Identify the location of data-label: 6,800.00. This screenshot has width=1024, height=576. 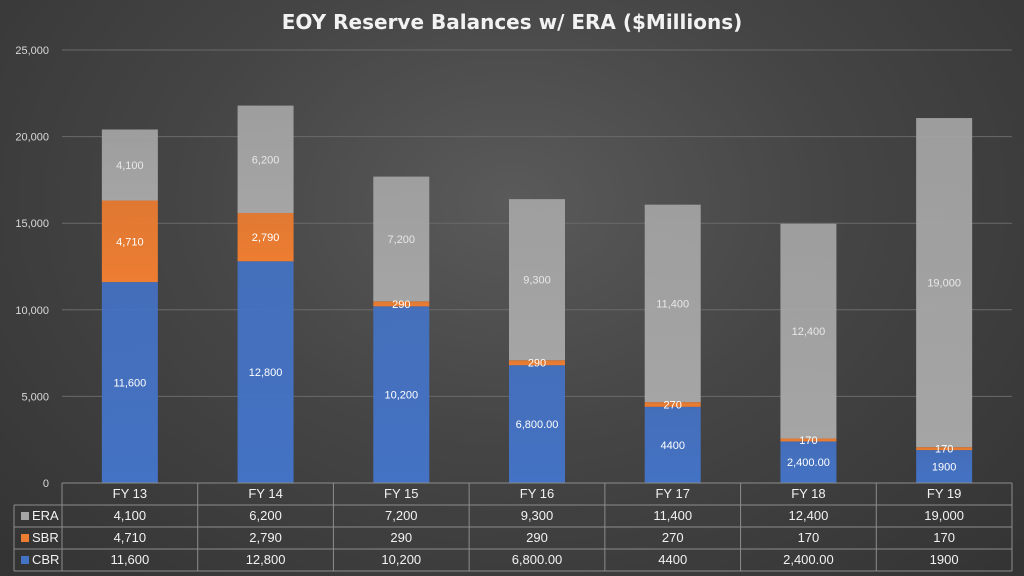
(537, 425).